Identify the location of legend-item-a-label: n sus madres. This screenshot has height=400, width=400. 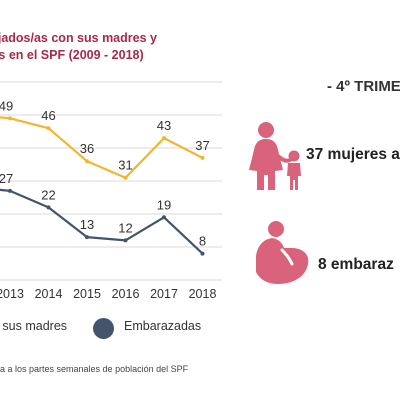
(34, 326).